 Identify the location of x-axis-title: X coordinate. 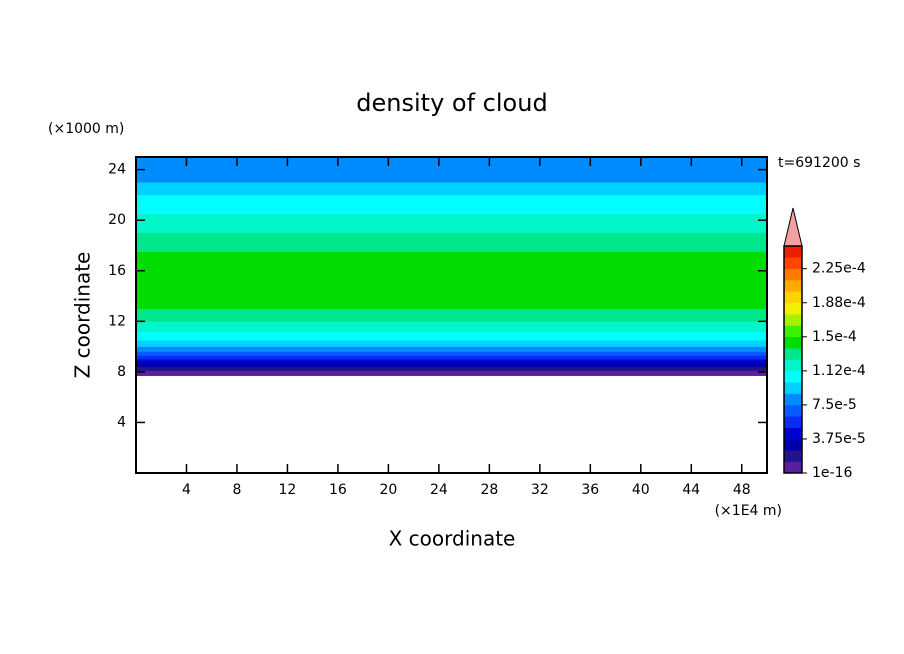
(452, 539).